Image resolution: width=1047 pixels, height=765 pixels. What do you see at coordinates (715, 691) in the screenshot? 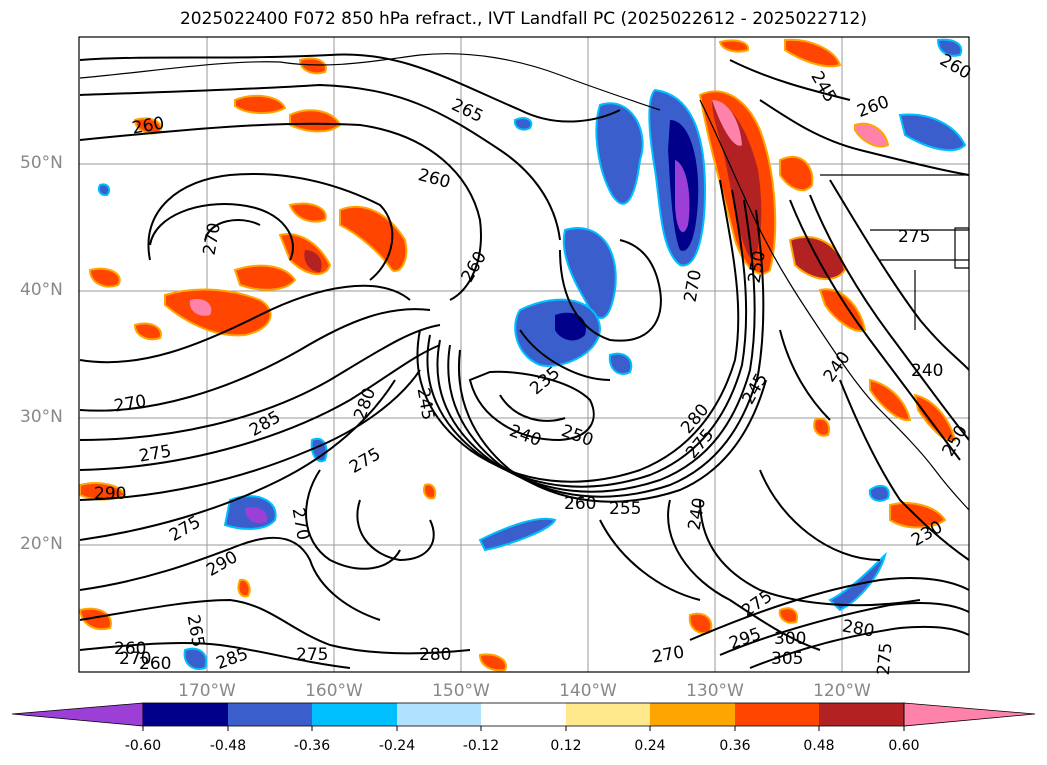
I see `lon-label-130w: 130°W` at bounding box center [715, 691].